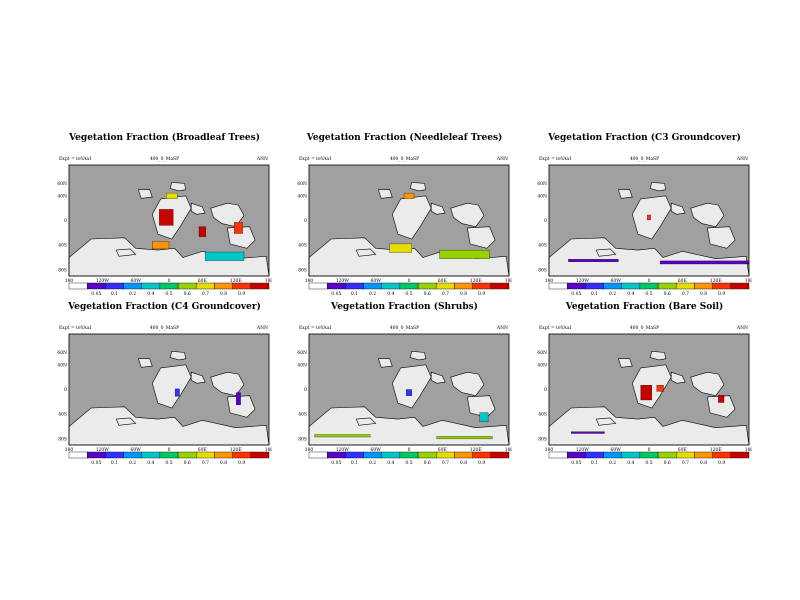 The image size is (800, 600). Describe the element at coordinates (376, 281) in the screenshot. I see `longitude-tick-label: 60W` at that location.